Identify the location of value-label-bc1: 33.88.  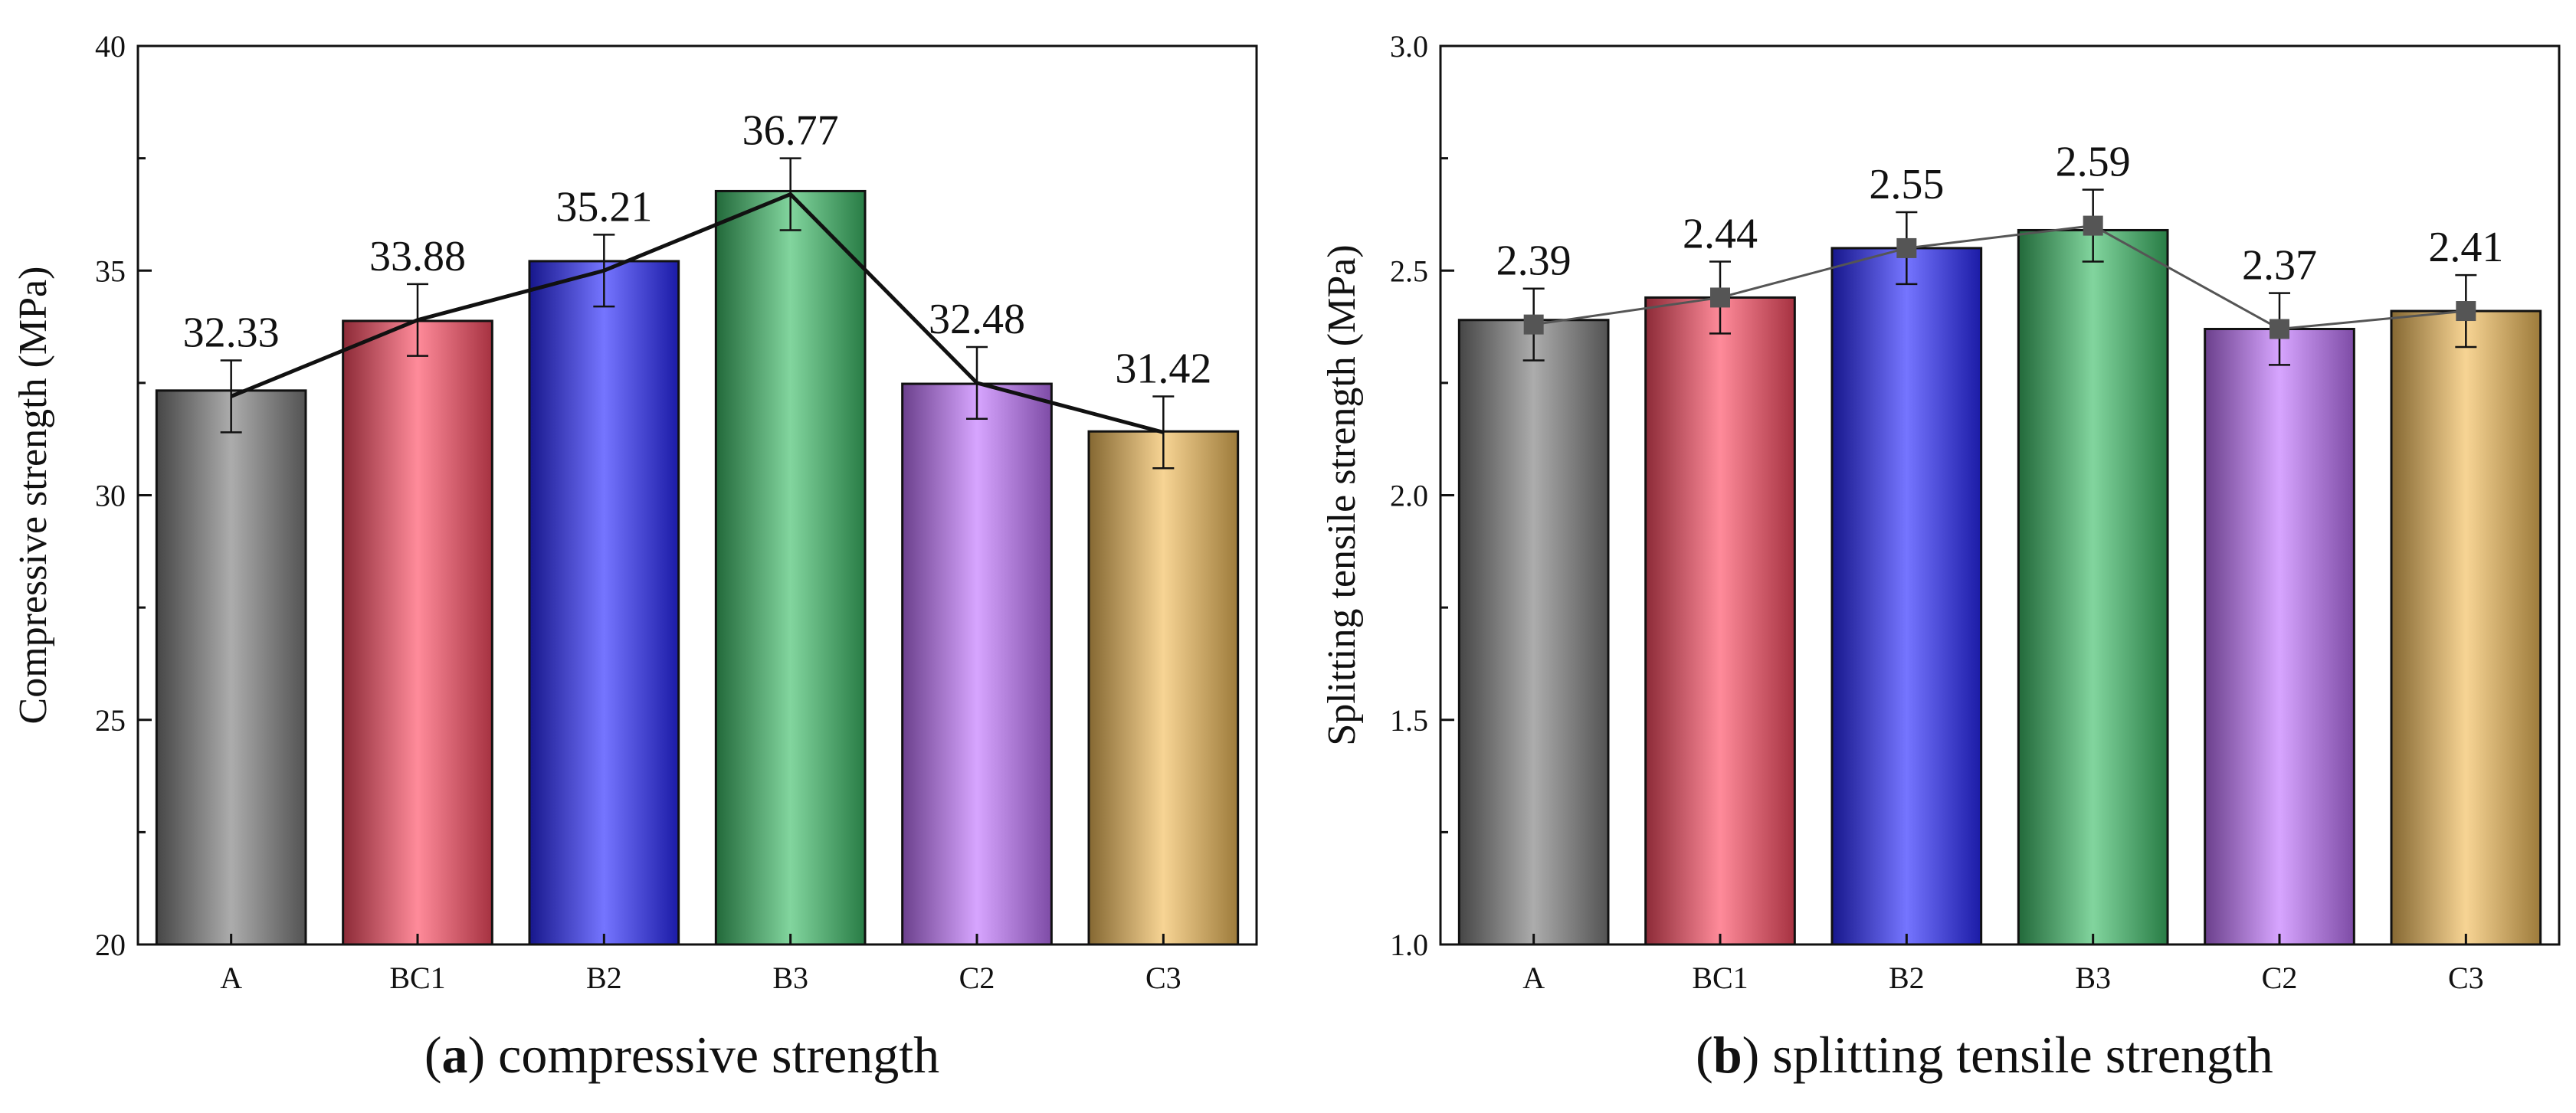
(418, 256).